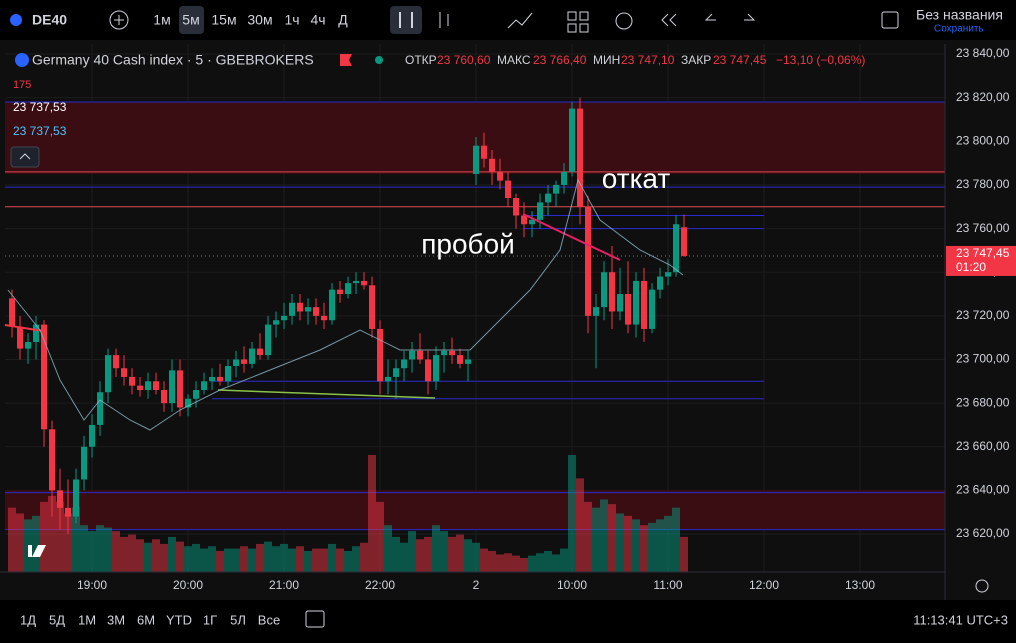 This screenshot has height=643, width=1016. I want to click on interval: 1ч, so click(291, 20).